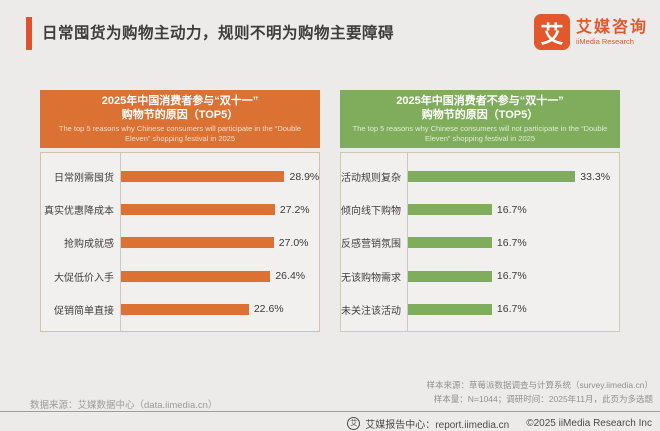 The width and height of the screenshot is (660, 431). I want to click on bar-track: 26.4%, so click(220, 276).